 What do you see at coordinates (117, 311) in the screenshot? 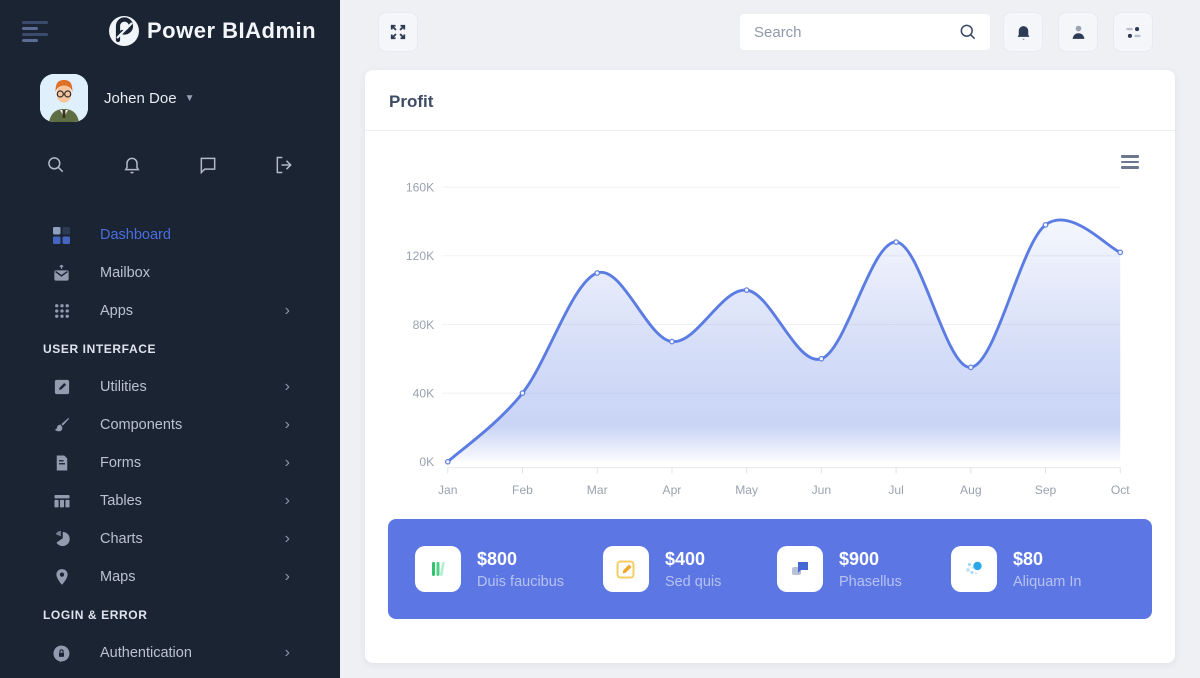
I see `sidebar-item-label: Apps` at bounding box center [117, 311].